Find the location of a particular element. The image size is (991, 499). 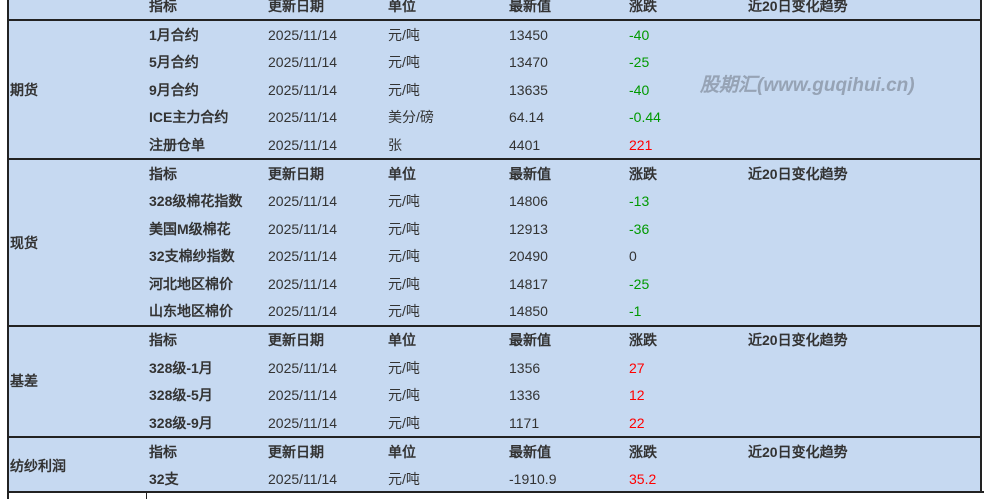

latest-value: 14806 is located at coordinates (528, 201).